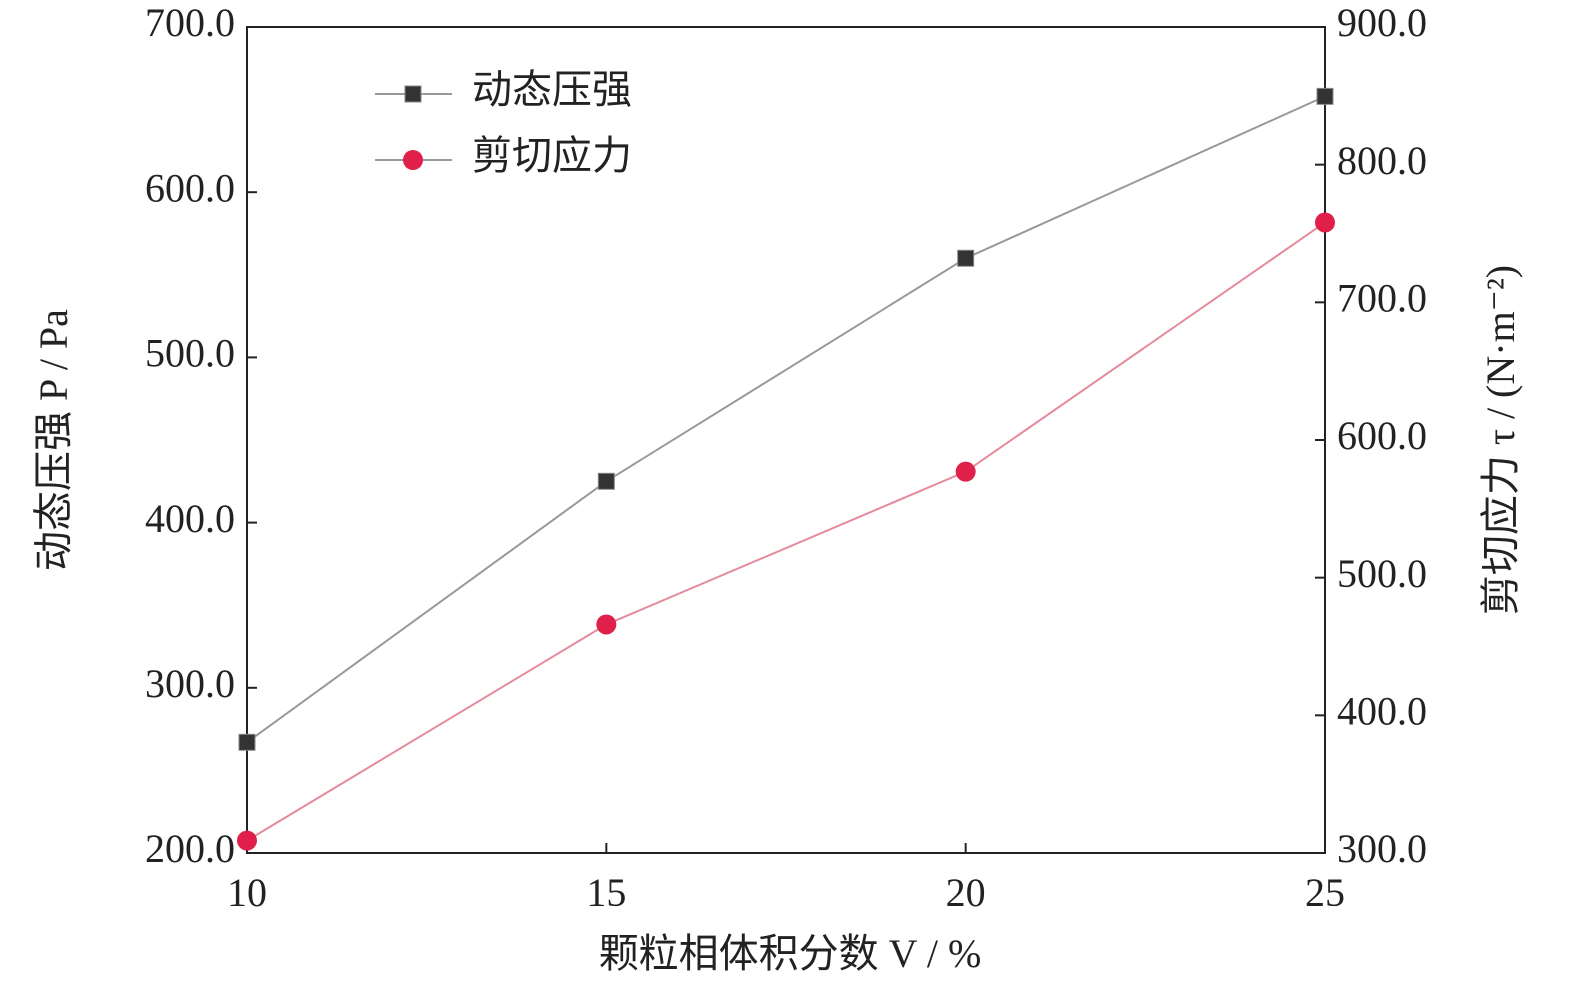 The width and height of the screenshot is (1575, 997). Describe the element at coordinates (1382, 298) in the screenshot. I see `y2-tick-label: 700.0` at that location.